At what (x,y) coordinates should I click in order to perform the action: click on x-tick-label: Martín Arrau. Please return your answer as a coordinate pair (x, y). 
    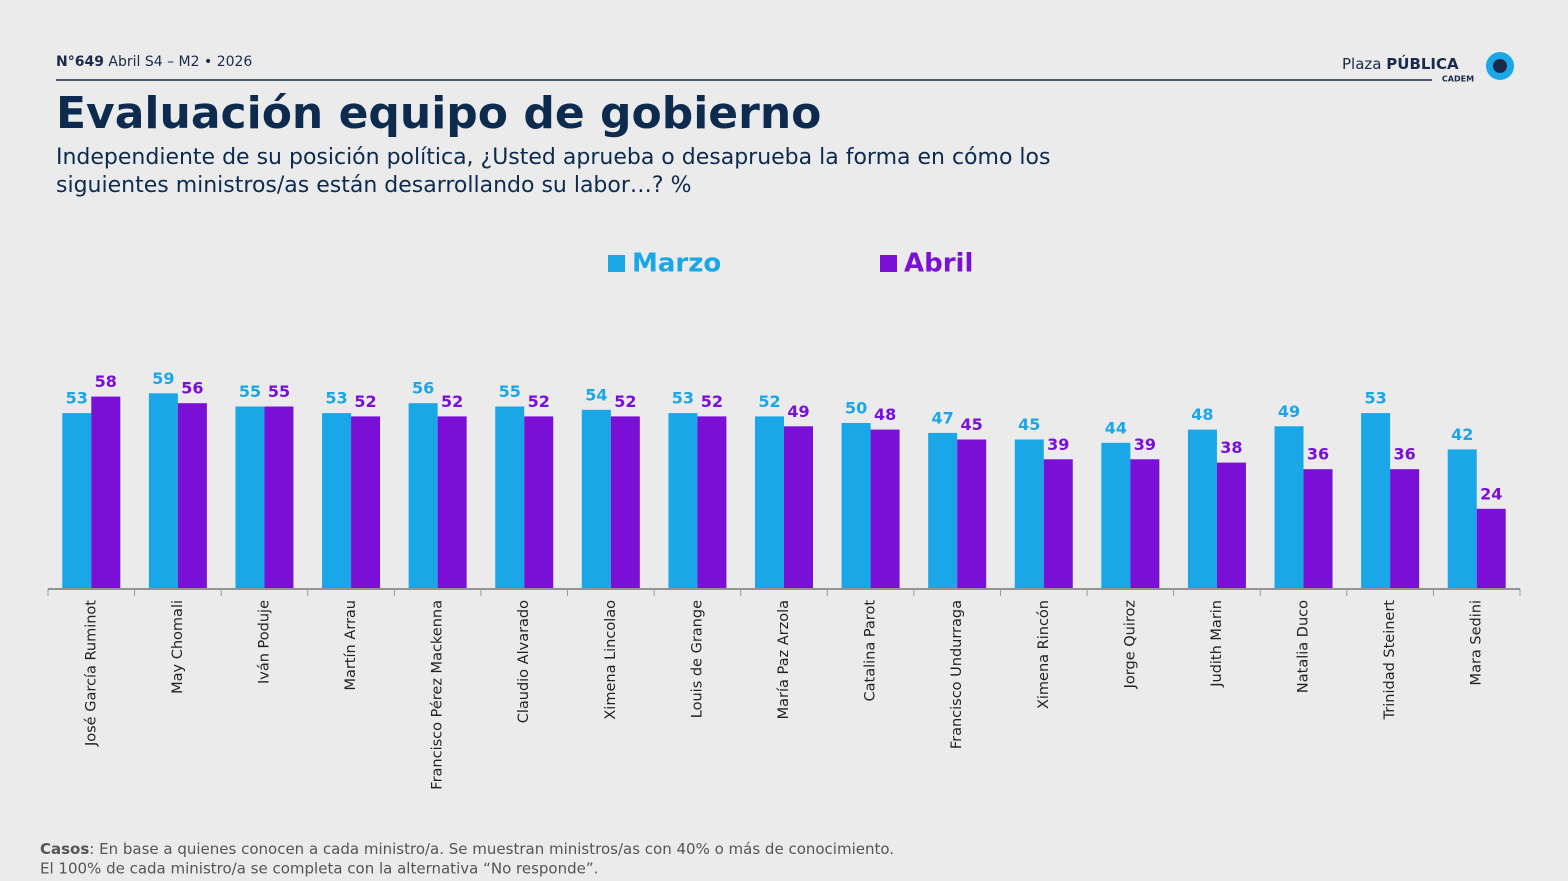
    Looking at the image, I should click on (351, 645).